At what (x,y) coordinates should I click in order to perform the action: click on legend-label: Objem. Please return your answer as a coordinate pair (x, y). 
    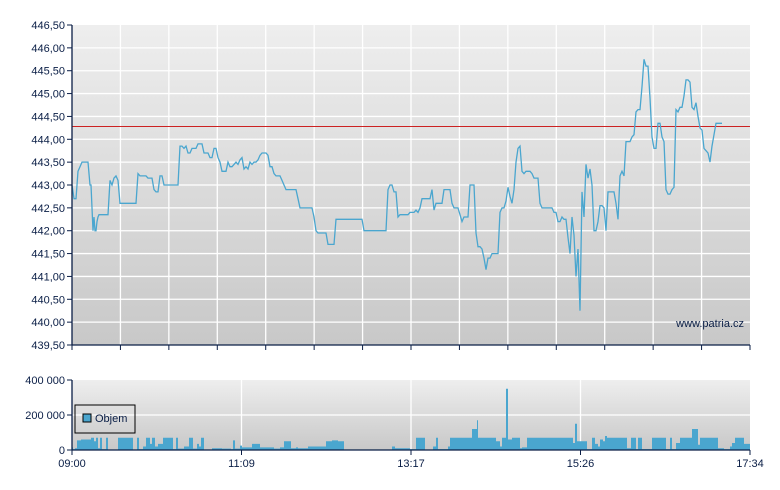
    Looking at the image, I should click on (111, 419).